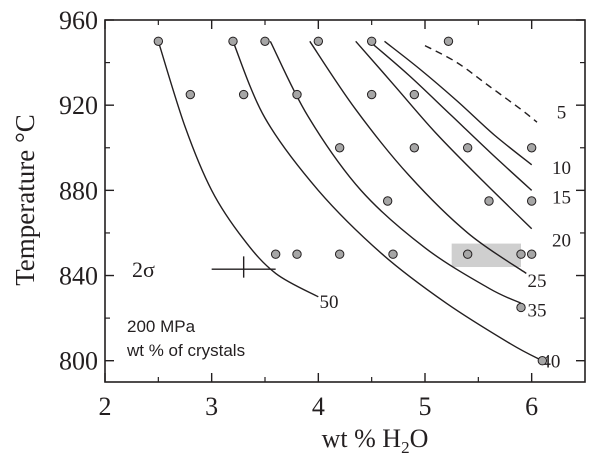  What do you see at coordinates (161, 326) in the screenshot?
I see `pressure-label: 200 MPa` at bounding box center [161, 326].